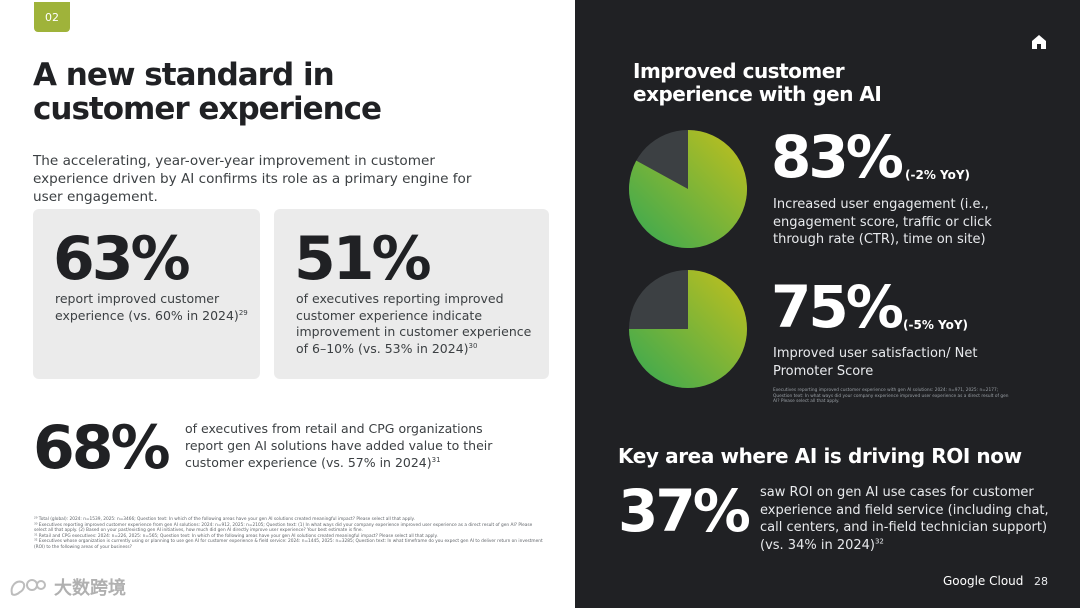 The height and width of the screenshot is (608, 1080). What do you see at coordinates (28, 587) in the screenshot?
I see `watermark-logo-icon` at bounding box center [28, 587].